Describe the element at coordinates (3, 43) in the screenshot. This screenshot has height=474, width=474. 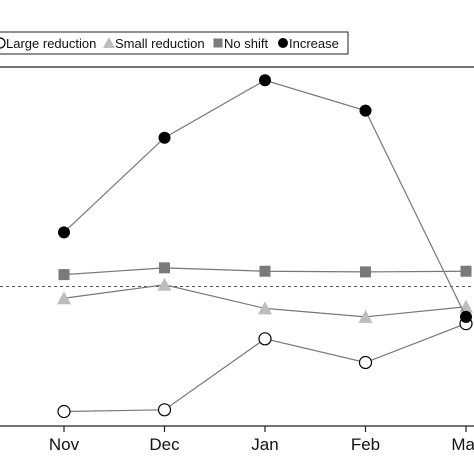
I see `legend-marker-large-reduction` at that location.